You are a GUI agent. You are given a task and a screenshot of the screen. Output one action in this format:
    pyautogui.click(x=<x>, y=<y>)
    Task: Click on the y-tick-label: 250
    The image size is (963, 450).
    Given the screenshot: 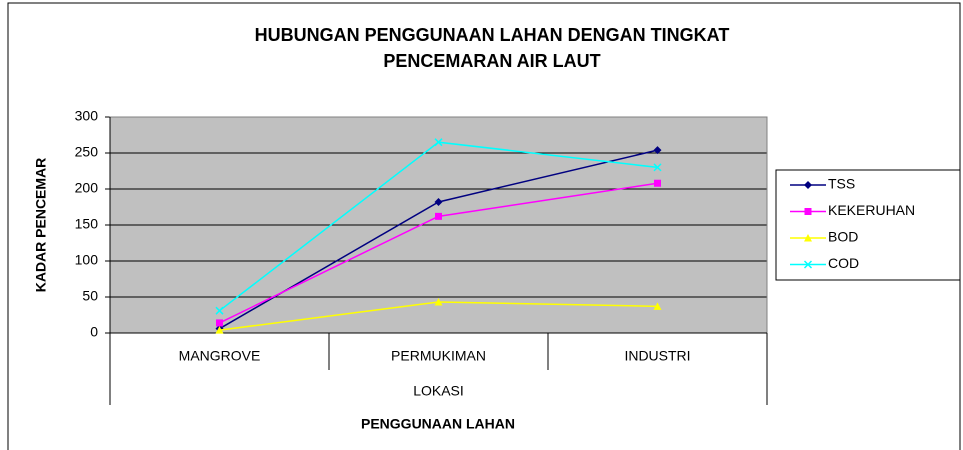 What is the action you would take?
    pyautogui.click(x=87, y=152)
    